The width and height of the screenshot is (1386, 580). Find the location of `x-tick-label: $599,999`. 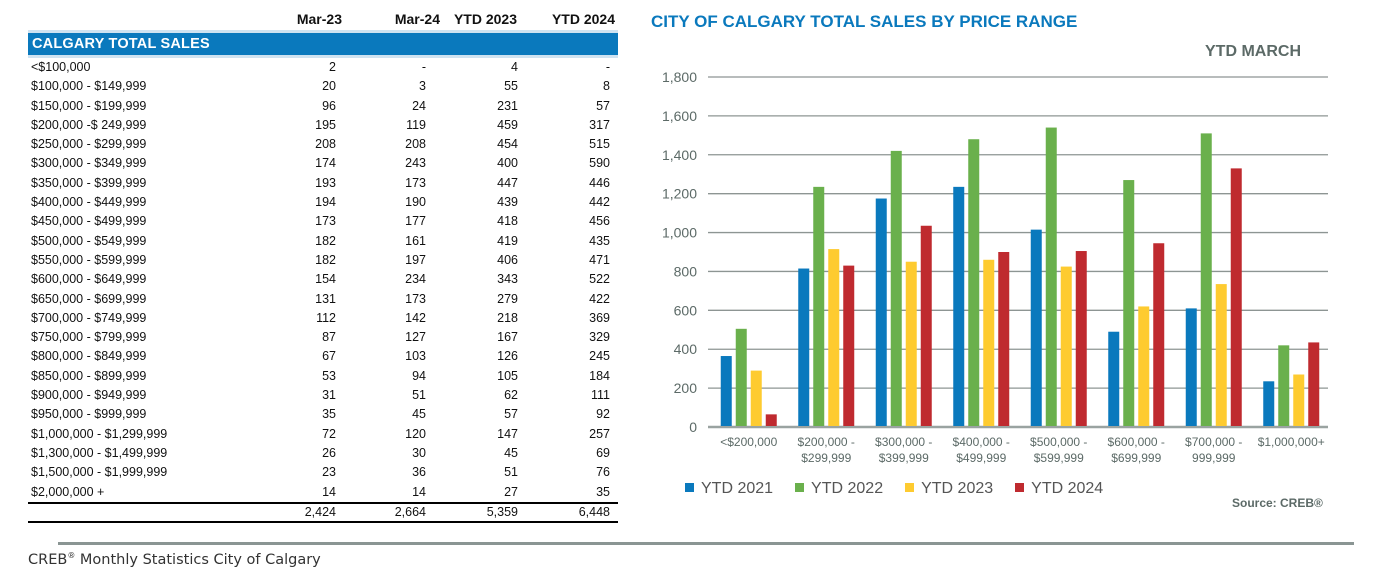

x-tick-label: $599,999 is located at coordinates (1059, 458).